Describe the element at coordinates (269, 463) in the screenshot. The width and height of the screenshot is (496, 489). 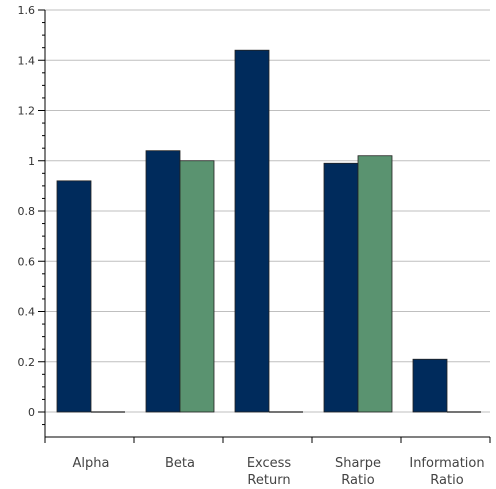
I see `x-tick-label: Excess` at that location.